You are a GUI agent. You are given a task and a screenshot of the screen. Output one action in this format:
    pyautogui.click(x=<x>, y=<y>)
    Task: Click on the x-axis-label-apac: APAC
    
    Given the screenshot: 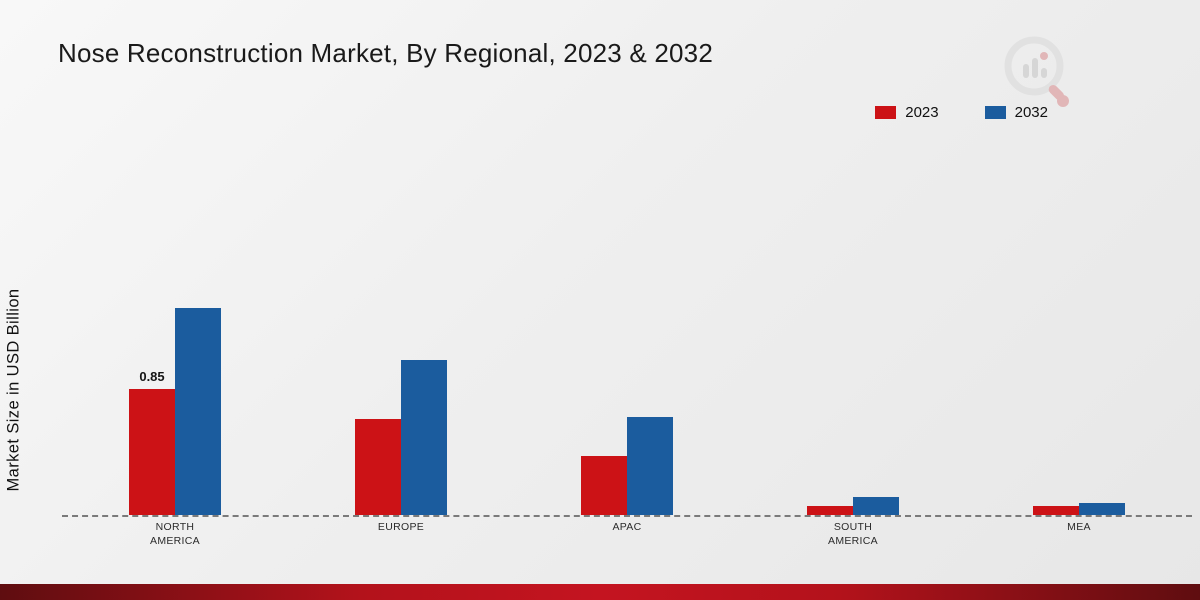 What is the action you would take?
    pyautogui.click(x=627, y=527)
    